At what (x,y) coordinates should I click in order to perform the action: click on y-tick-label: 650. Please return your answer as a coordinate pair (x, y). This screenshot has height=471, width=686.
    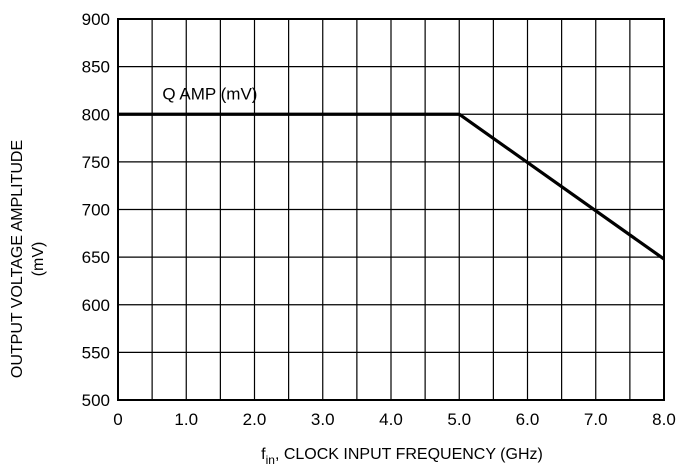
    Looking at the image, I should click on (96, 257).